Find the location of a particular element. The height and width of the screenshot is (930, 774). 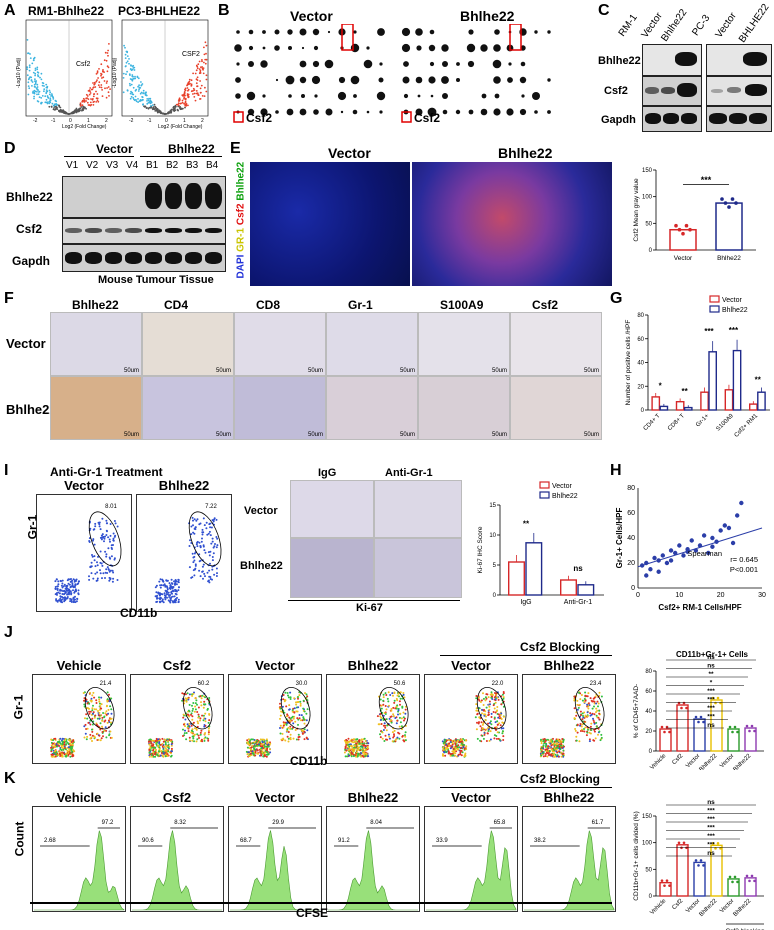

y-tick-label: 60 is located at coordinates (640, 340).